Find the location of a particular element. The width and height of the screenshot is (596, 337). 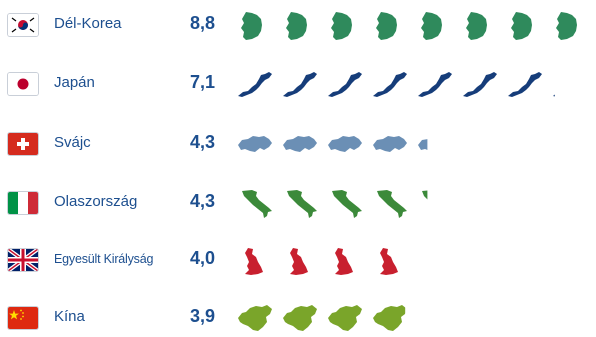

row-switzerland: Svájc 4,3 is located at coordinates (298, 145).